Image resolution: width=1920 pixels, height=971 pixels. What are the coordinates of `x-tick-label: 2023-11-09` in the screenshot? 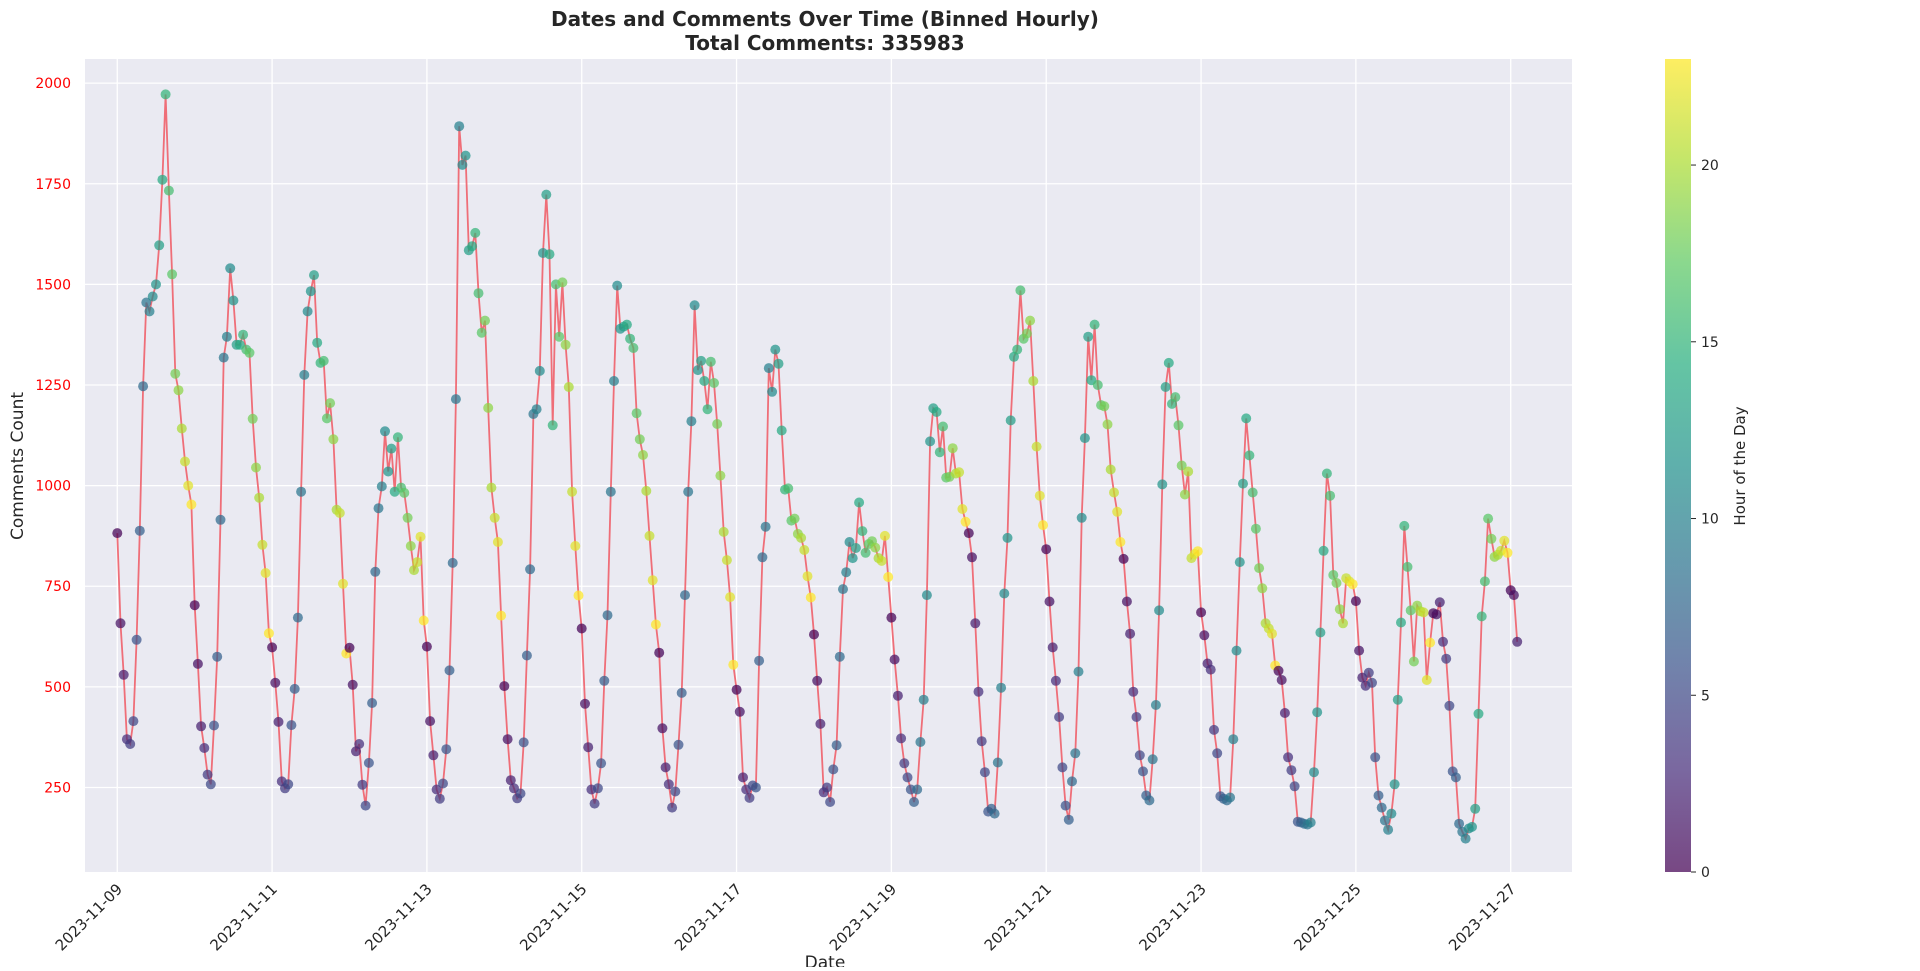 It's located at (89, 917).